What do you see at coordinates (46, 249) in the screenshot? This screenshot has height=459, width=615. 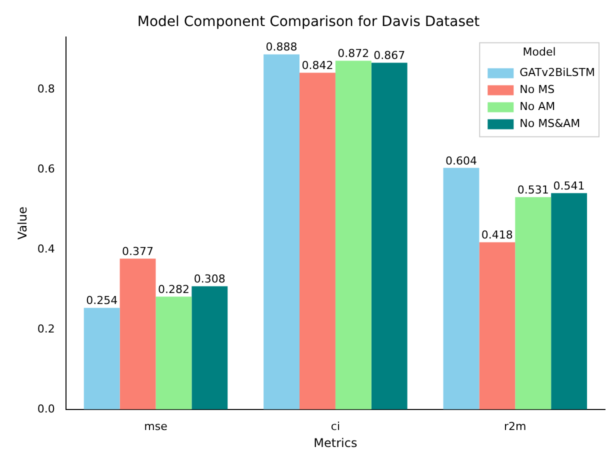 I see `y-tick-label: 0.4` at bounding box center [46, 249].